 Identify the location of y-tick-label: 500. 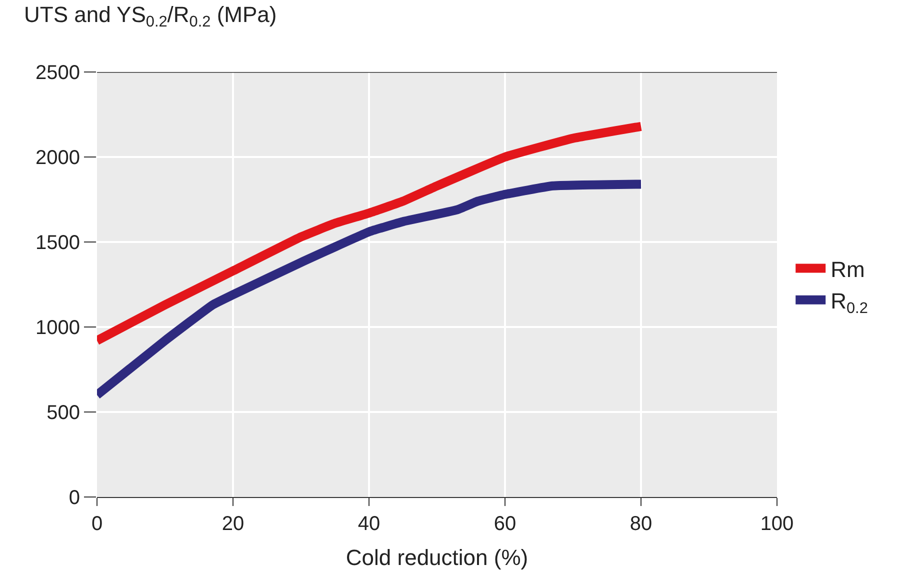
(63, 413).